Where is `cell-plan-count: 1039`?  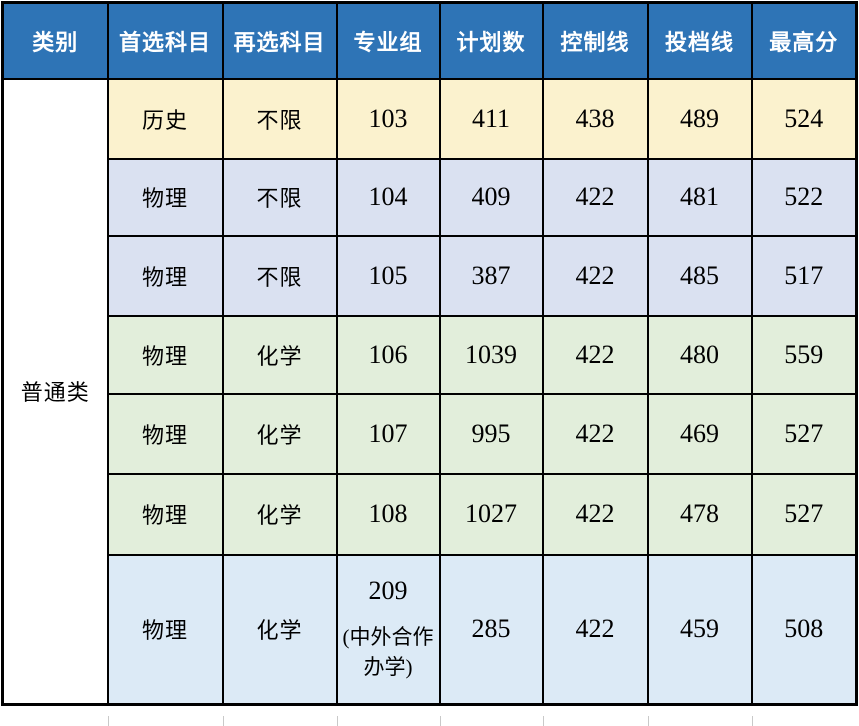
cell-plan-count: 1039 is located at coordinates (491, 354).